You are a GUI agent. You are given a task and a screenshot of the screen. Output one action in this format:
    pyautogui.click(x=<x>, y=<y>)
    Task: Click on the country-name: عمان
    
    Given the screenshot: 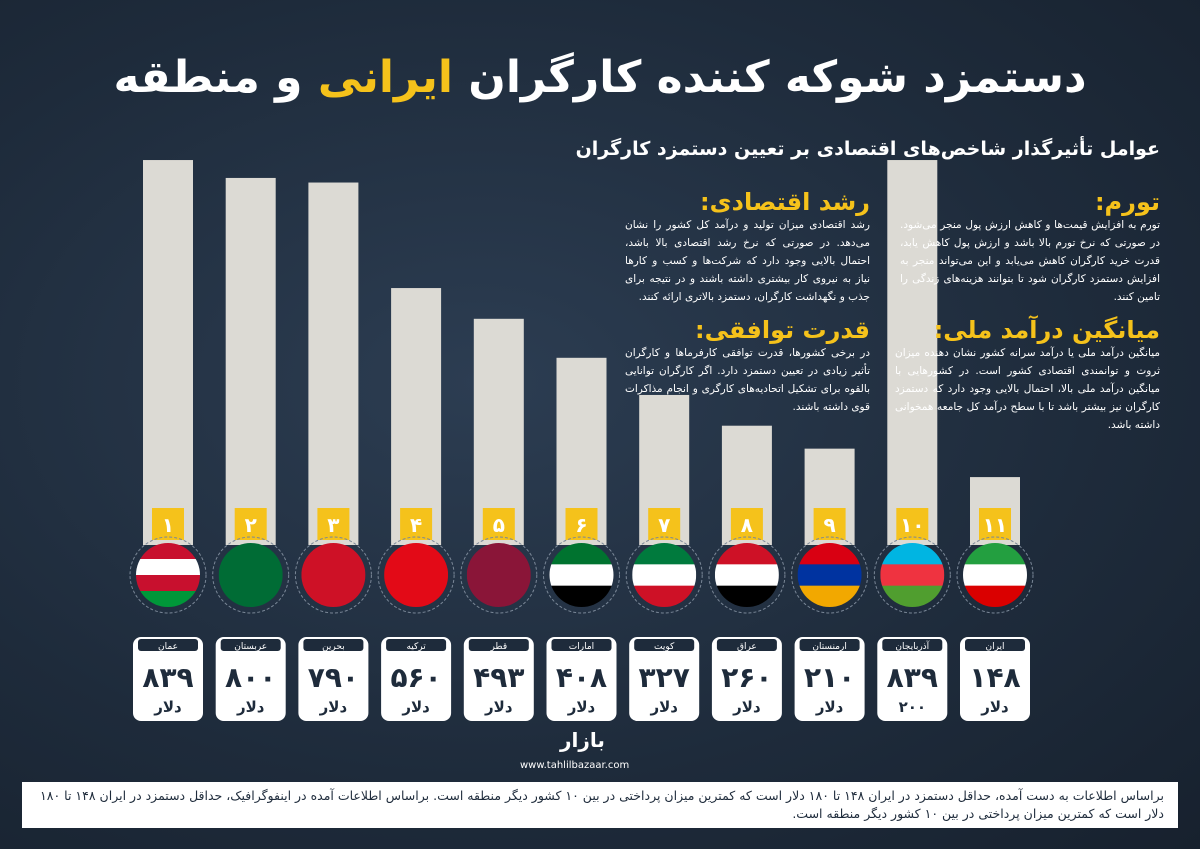 What is the action you would take?
    pyautogui.click(x=168, y=647)
    